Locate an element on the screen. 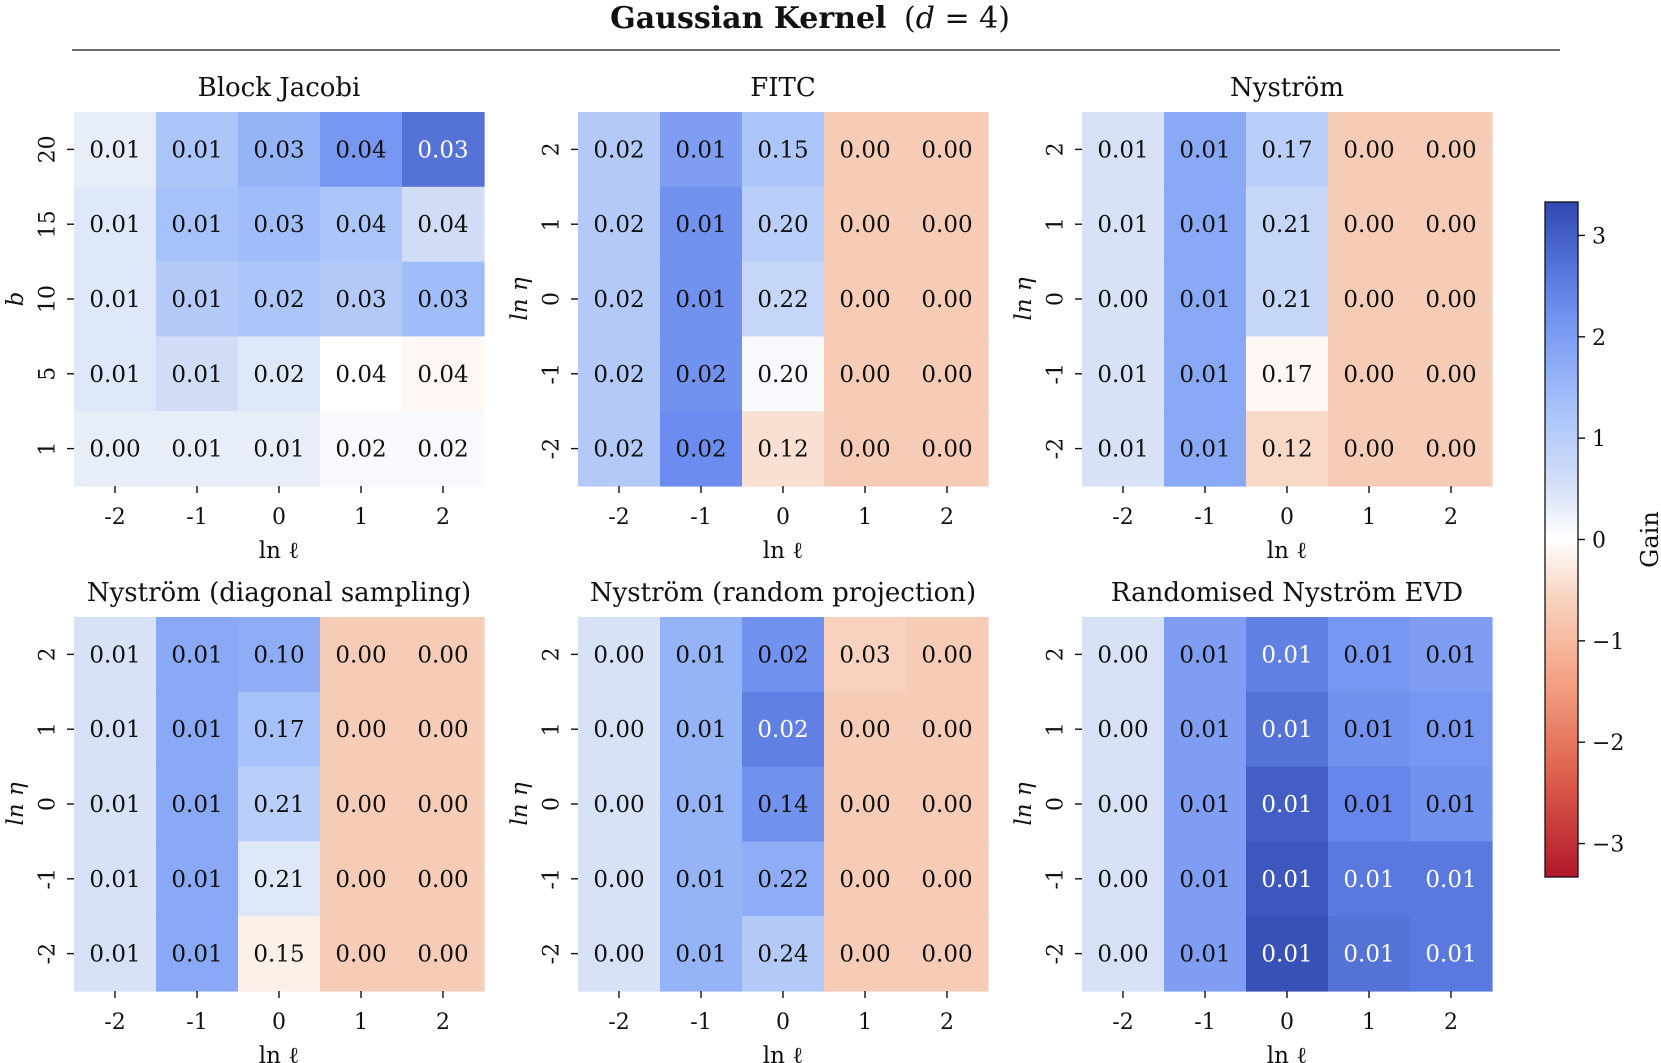 The height and width of the screenshot is (1063, 1661). x-tick-label: 2 is located at coordinates (443, 517).